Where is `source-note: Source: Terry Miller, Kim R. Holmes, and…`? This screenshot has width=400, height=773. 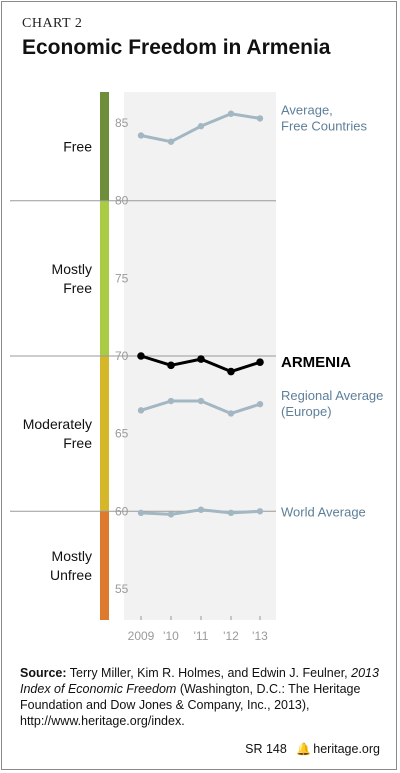 source-note: Source: Terry Miller, Kim R. Holmes, and… is located at coordinates (202, 697).